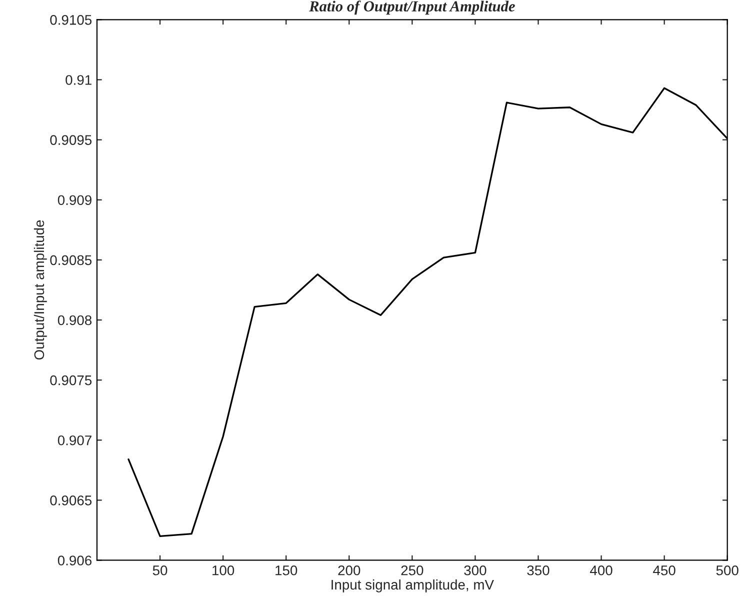  Describe the element at coordinates (71, 501) in the screenshot. I see `y-tick-label: 0.9065` at that location.